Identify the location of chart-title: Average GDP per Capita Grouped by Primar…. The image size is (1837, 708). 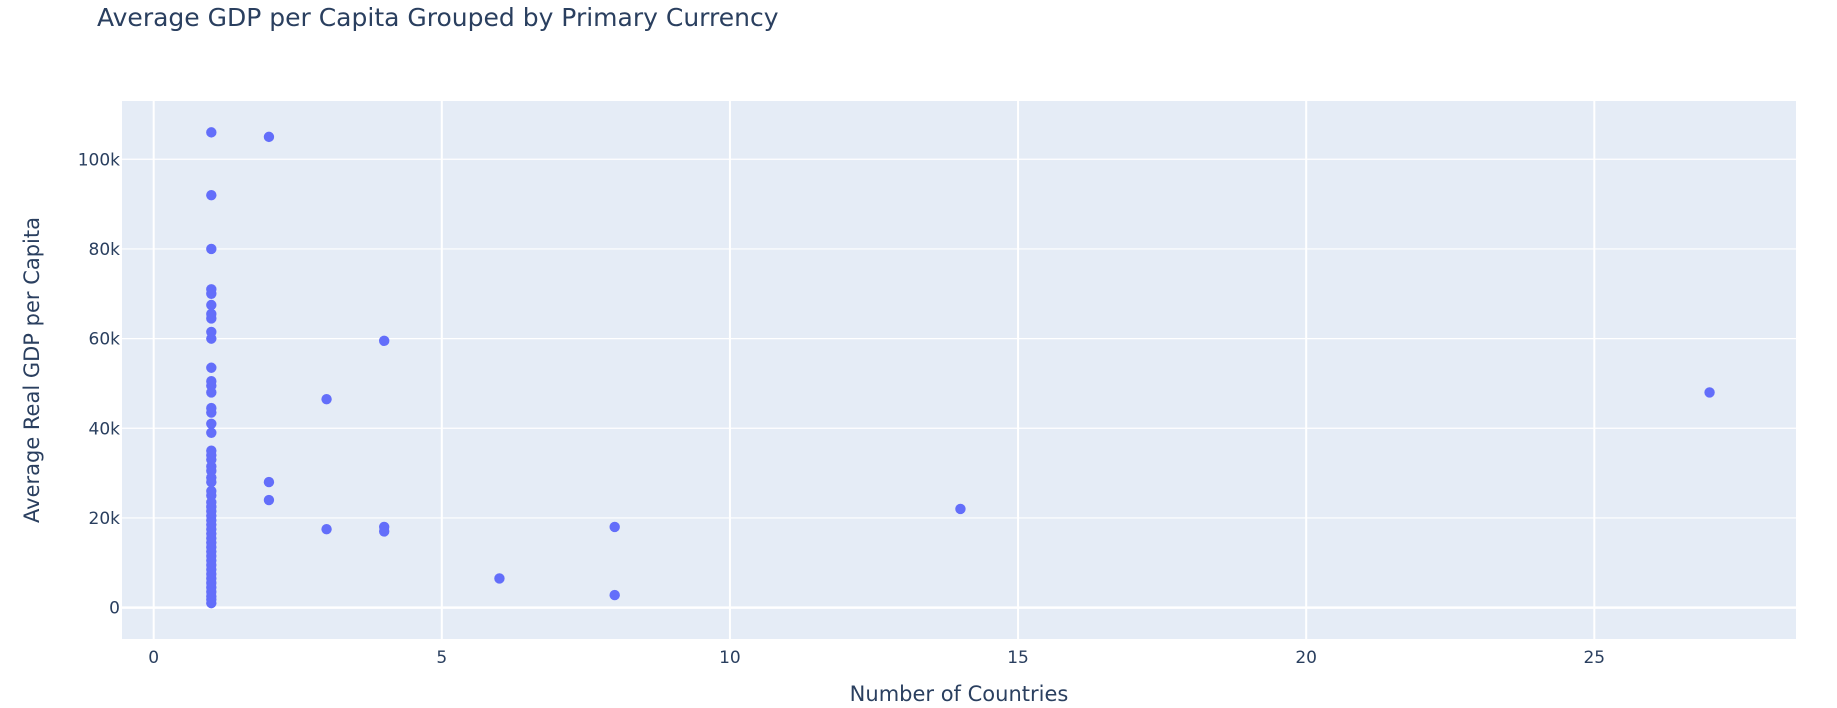
(438, 17).